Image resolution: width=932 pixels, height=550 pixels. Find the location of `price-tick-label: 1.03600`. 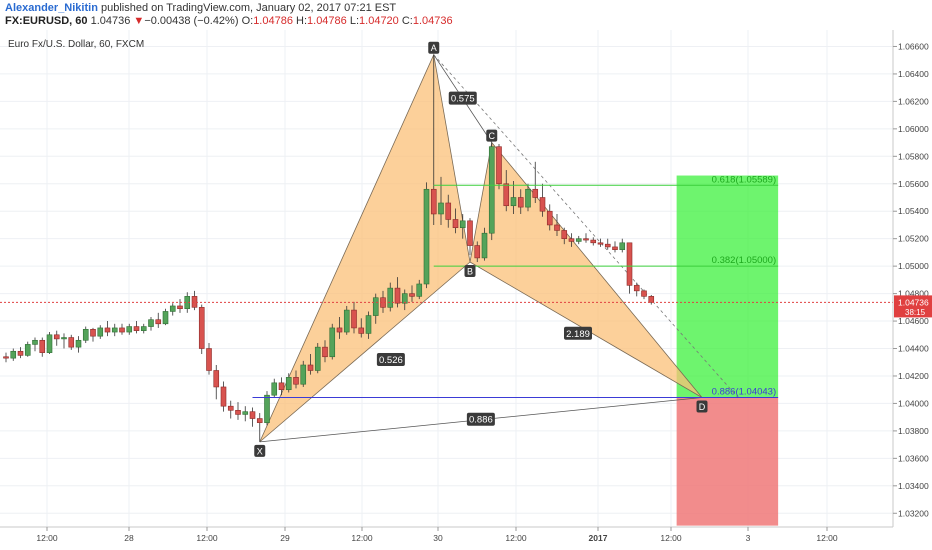

price-tick-label: 1.03600 is located at coordinates (913, 458).